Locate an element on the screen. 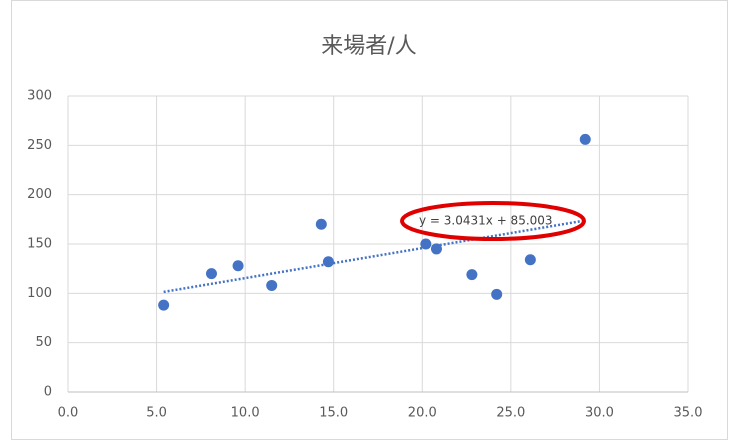  annotation-ellipse is located at coordinates (493, 221).